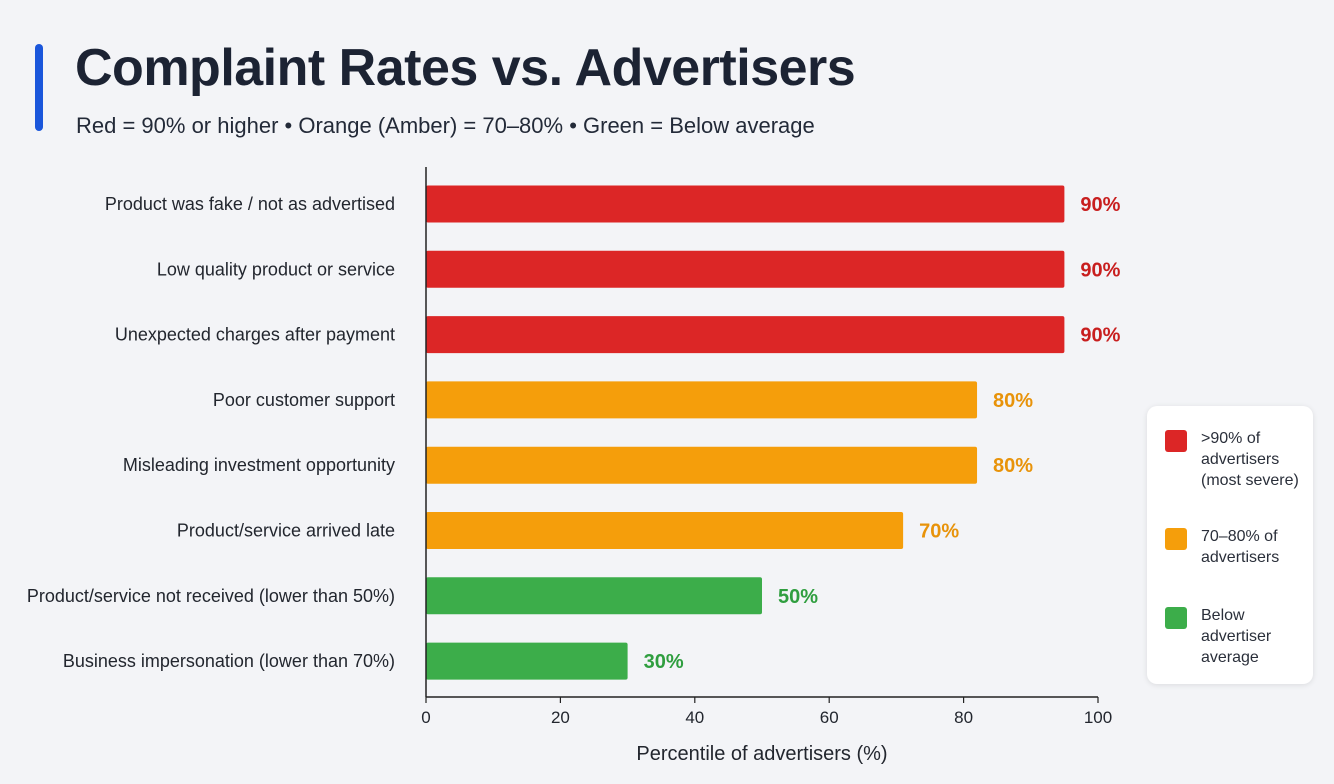 The width and height of the screenshot is (1334, 784). Describe the element at coordinates (560, 717) in the screenshot. I see `x-tick-label-1: 20` at that location.